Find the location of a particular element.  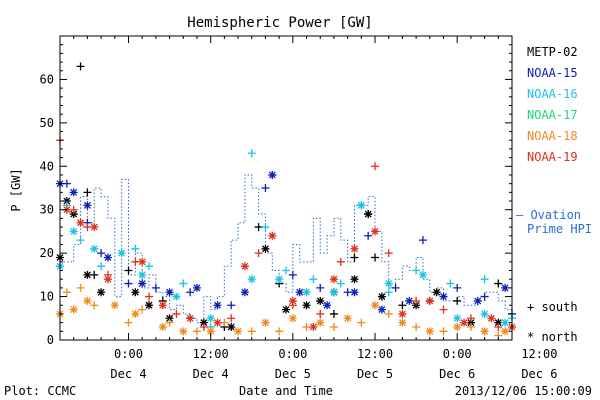

legend-marker-south: + south is located at coordinates (552, 307).